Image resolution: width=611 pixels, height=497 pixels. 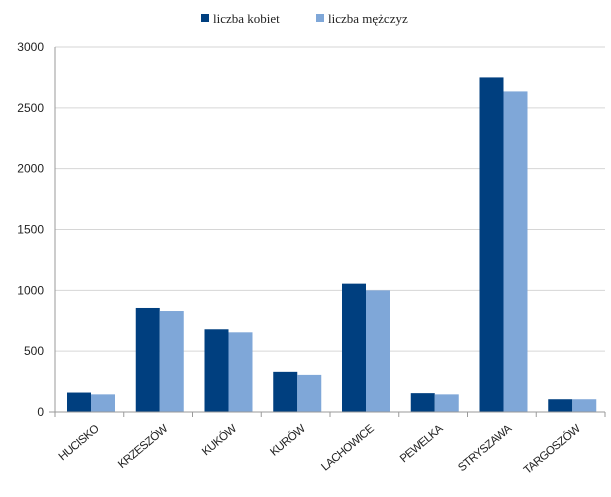 I want to click on bar-targoszów-kobiet, so click(x=560, y=405).